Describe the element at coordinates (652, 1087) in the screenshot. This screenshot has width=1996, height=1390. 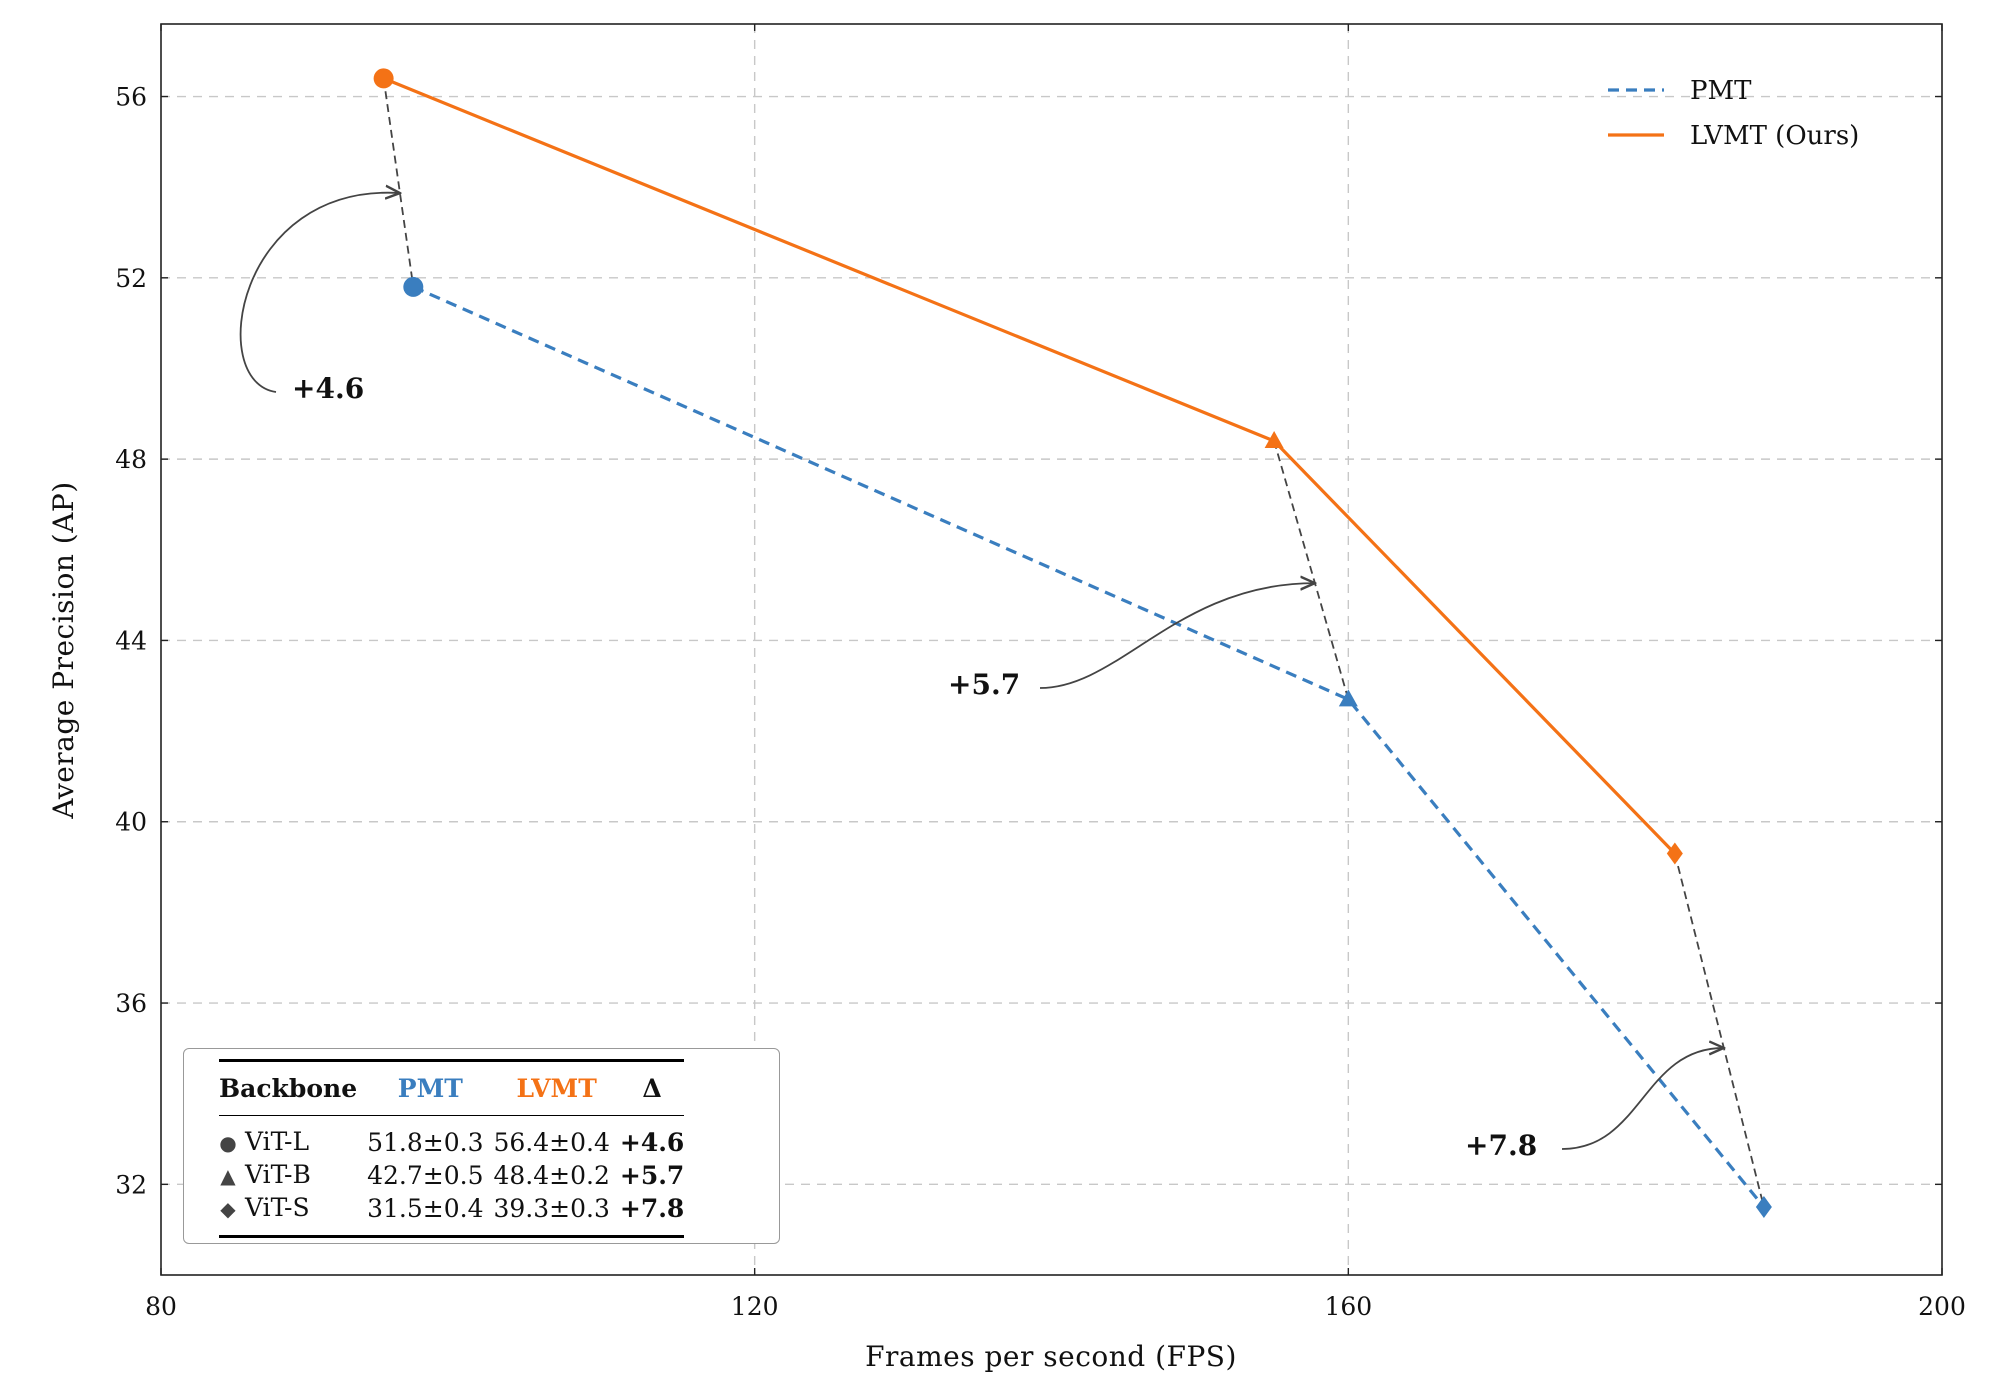
I see `header-delta: Δ` at that location.